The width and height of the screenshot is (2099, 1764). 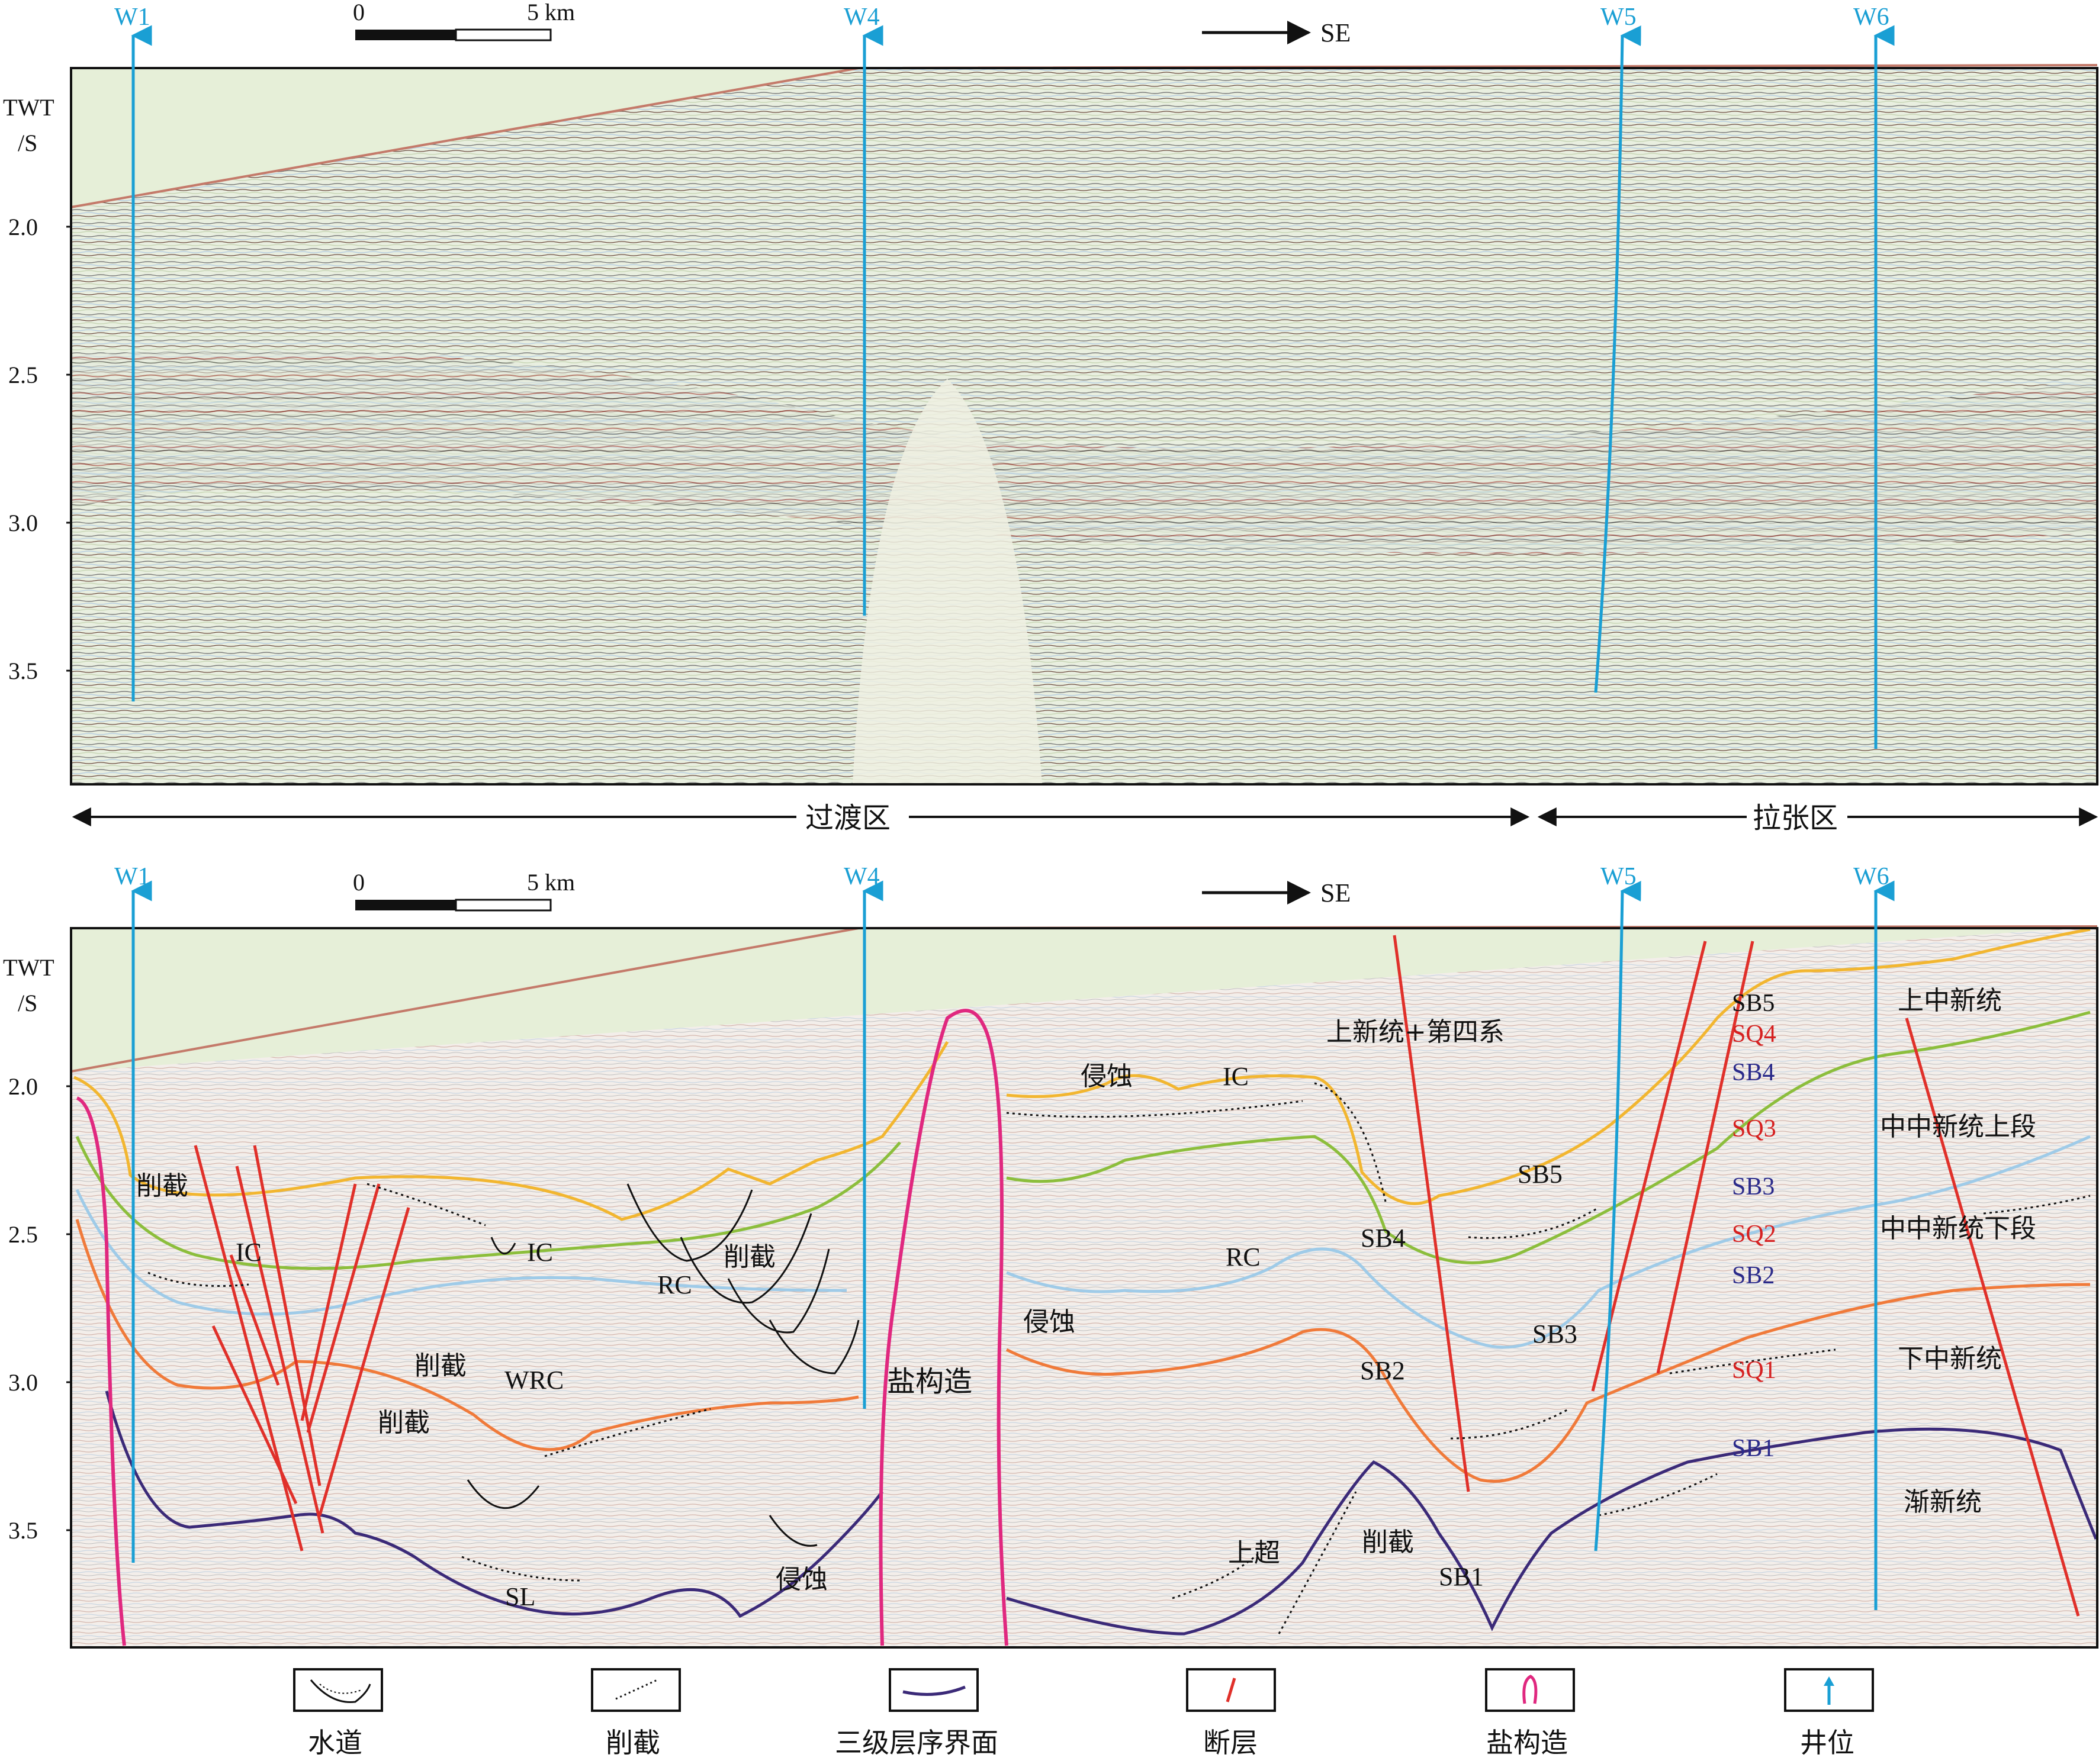 What do you see at coordinates (1231, 1714) in the screenshot?
I see `legend-item: 断层` at bounding box center [1231, 1714].